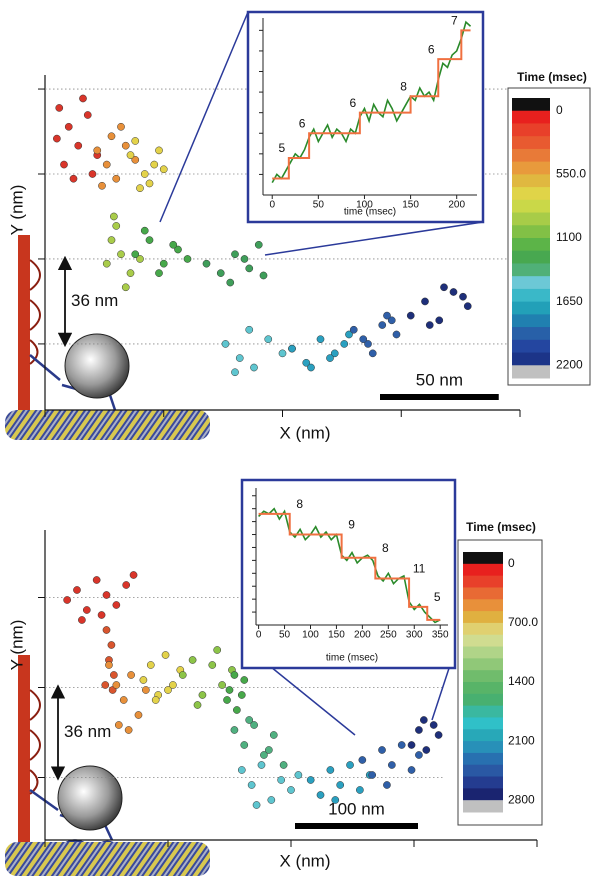 The height and width of the screenshot is (883, 597). I want to click on colorbar-tick-label: 1650, so click(569, 301).